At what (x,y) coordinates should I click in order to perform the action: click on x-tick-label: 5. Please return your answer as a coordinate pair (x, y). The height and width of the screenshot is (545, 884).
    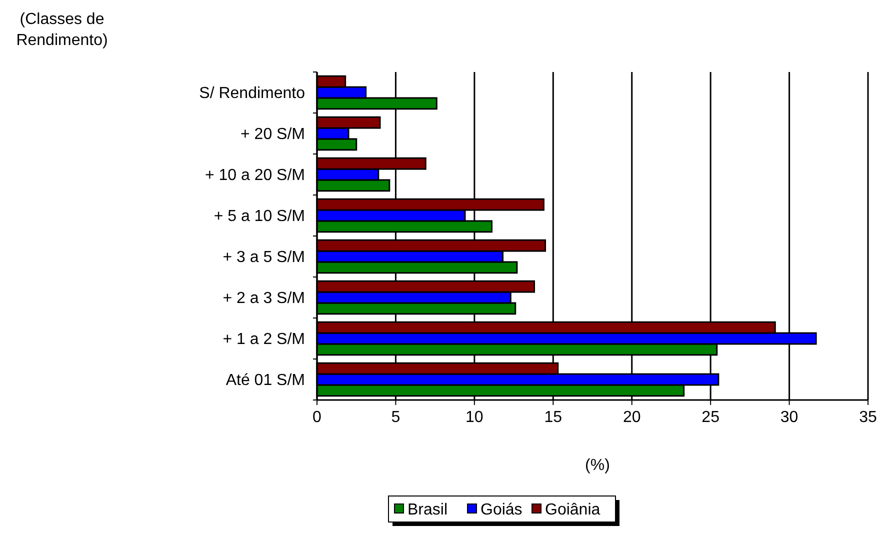
    Looking at the image, I should click on (395, 417).